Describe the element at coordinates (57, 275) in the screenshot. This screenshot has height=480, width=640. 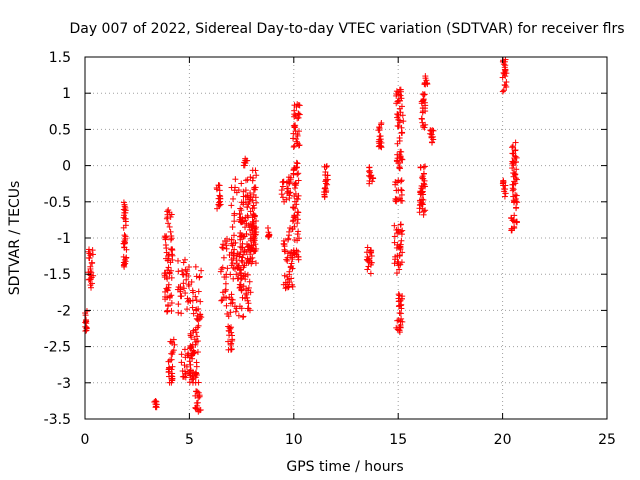
I see `y-tick-label: -1.5` at that location.